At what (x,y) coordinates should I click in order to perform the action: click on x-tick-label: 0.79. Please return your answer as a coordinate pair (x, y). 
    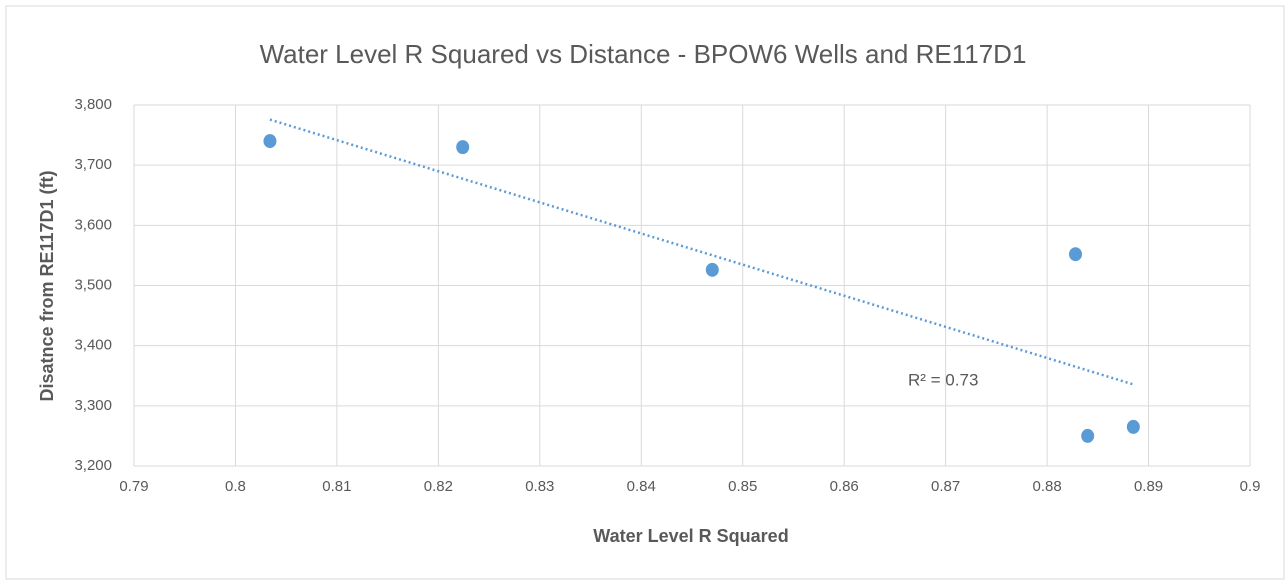
    Looking at the image, I should click on (133, 486).